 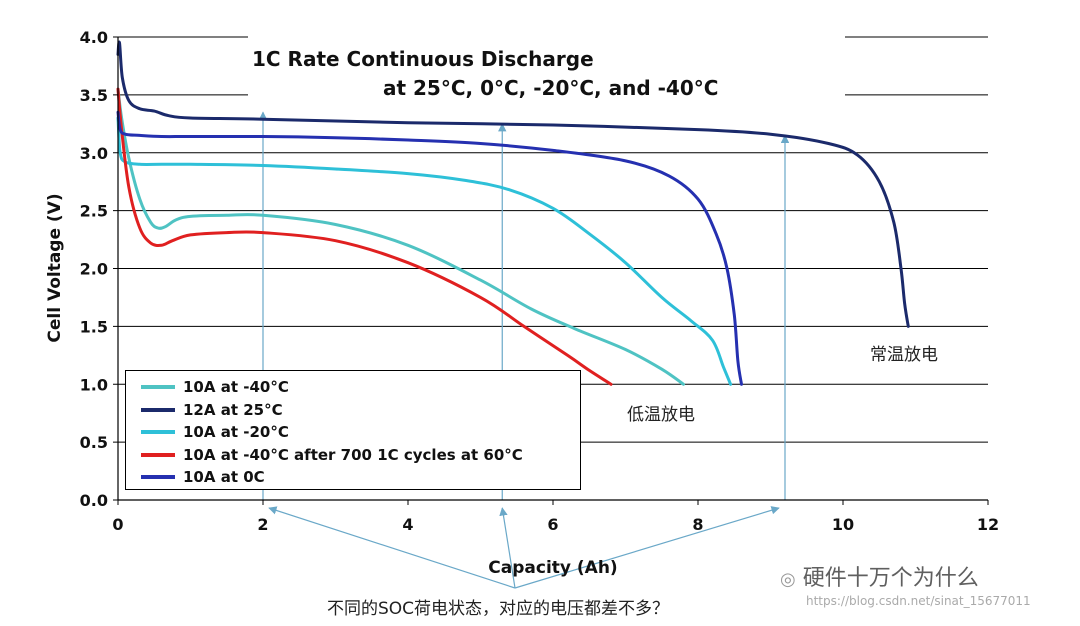 I want to click on x-tick-label: 12, so click(x=988, y=524).